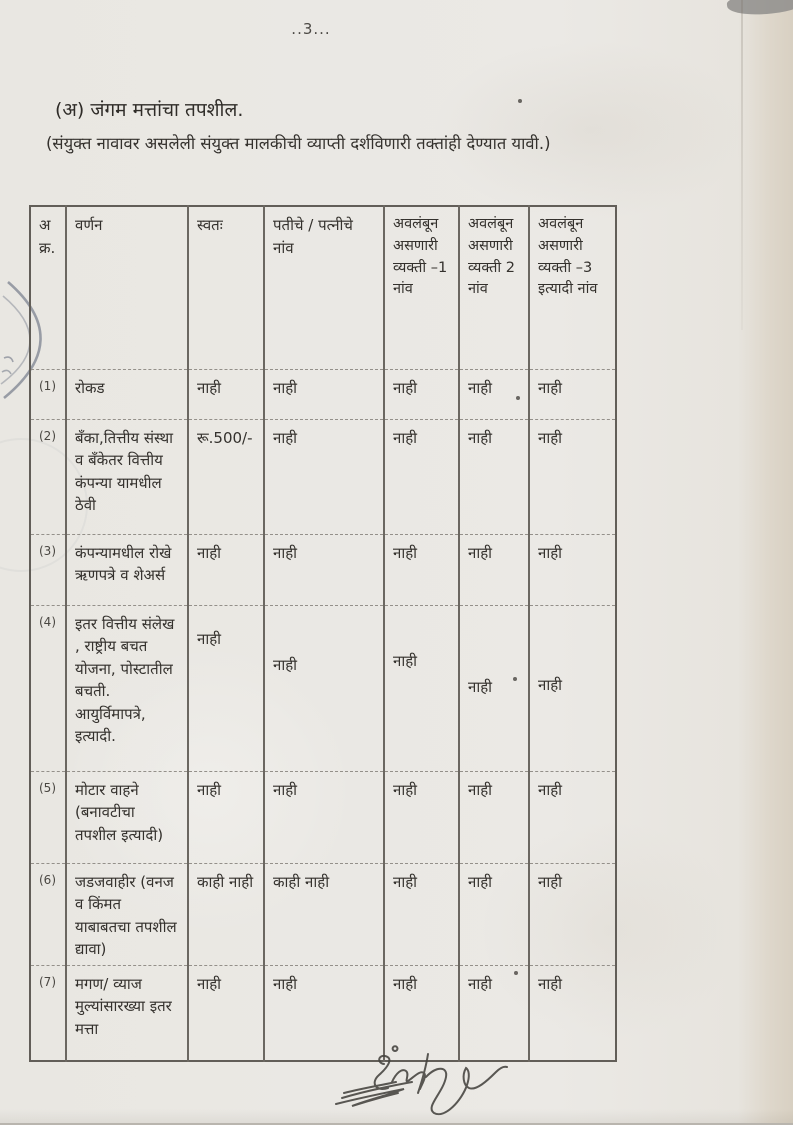  Describe the element at coordinates (396, 1116) in the screenshot. I see `scan-edge-shadow` at that location.